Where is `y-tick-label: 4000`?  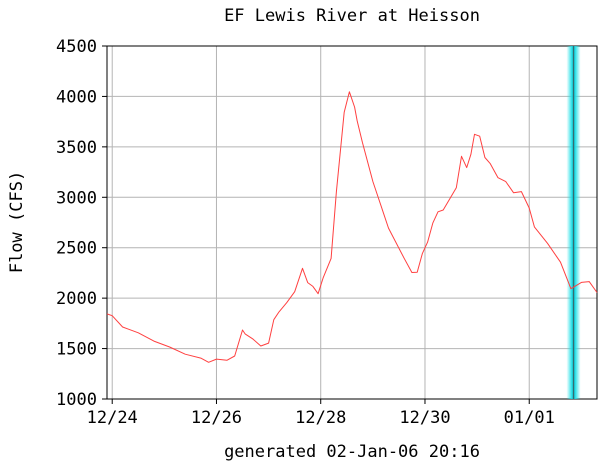
y-tick-label: 4000 is located at coordinates (76, 97).